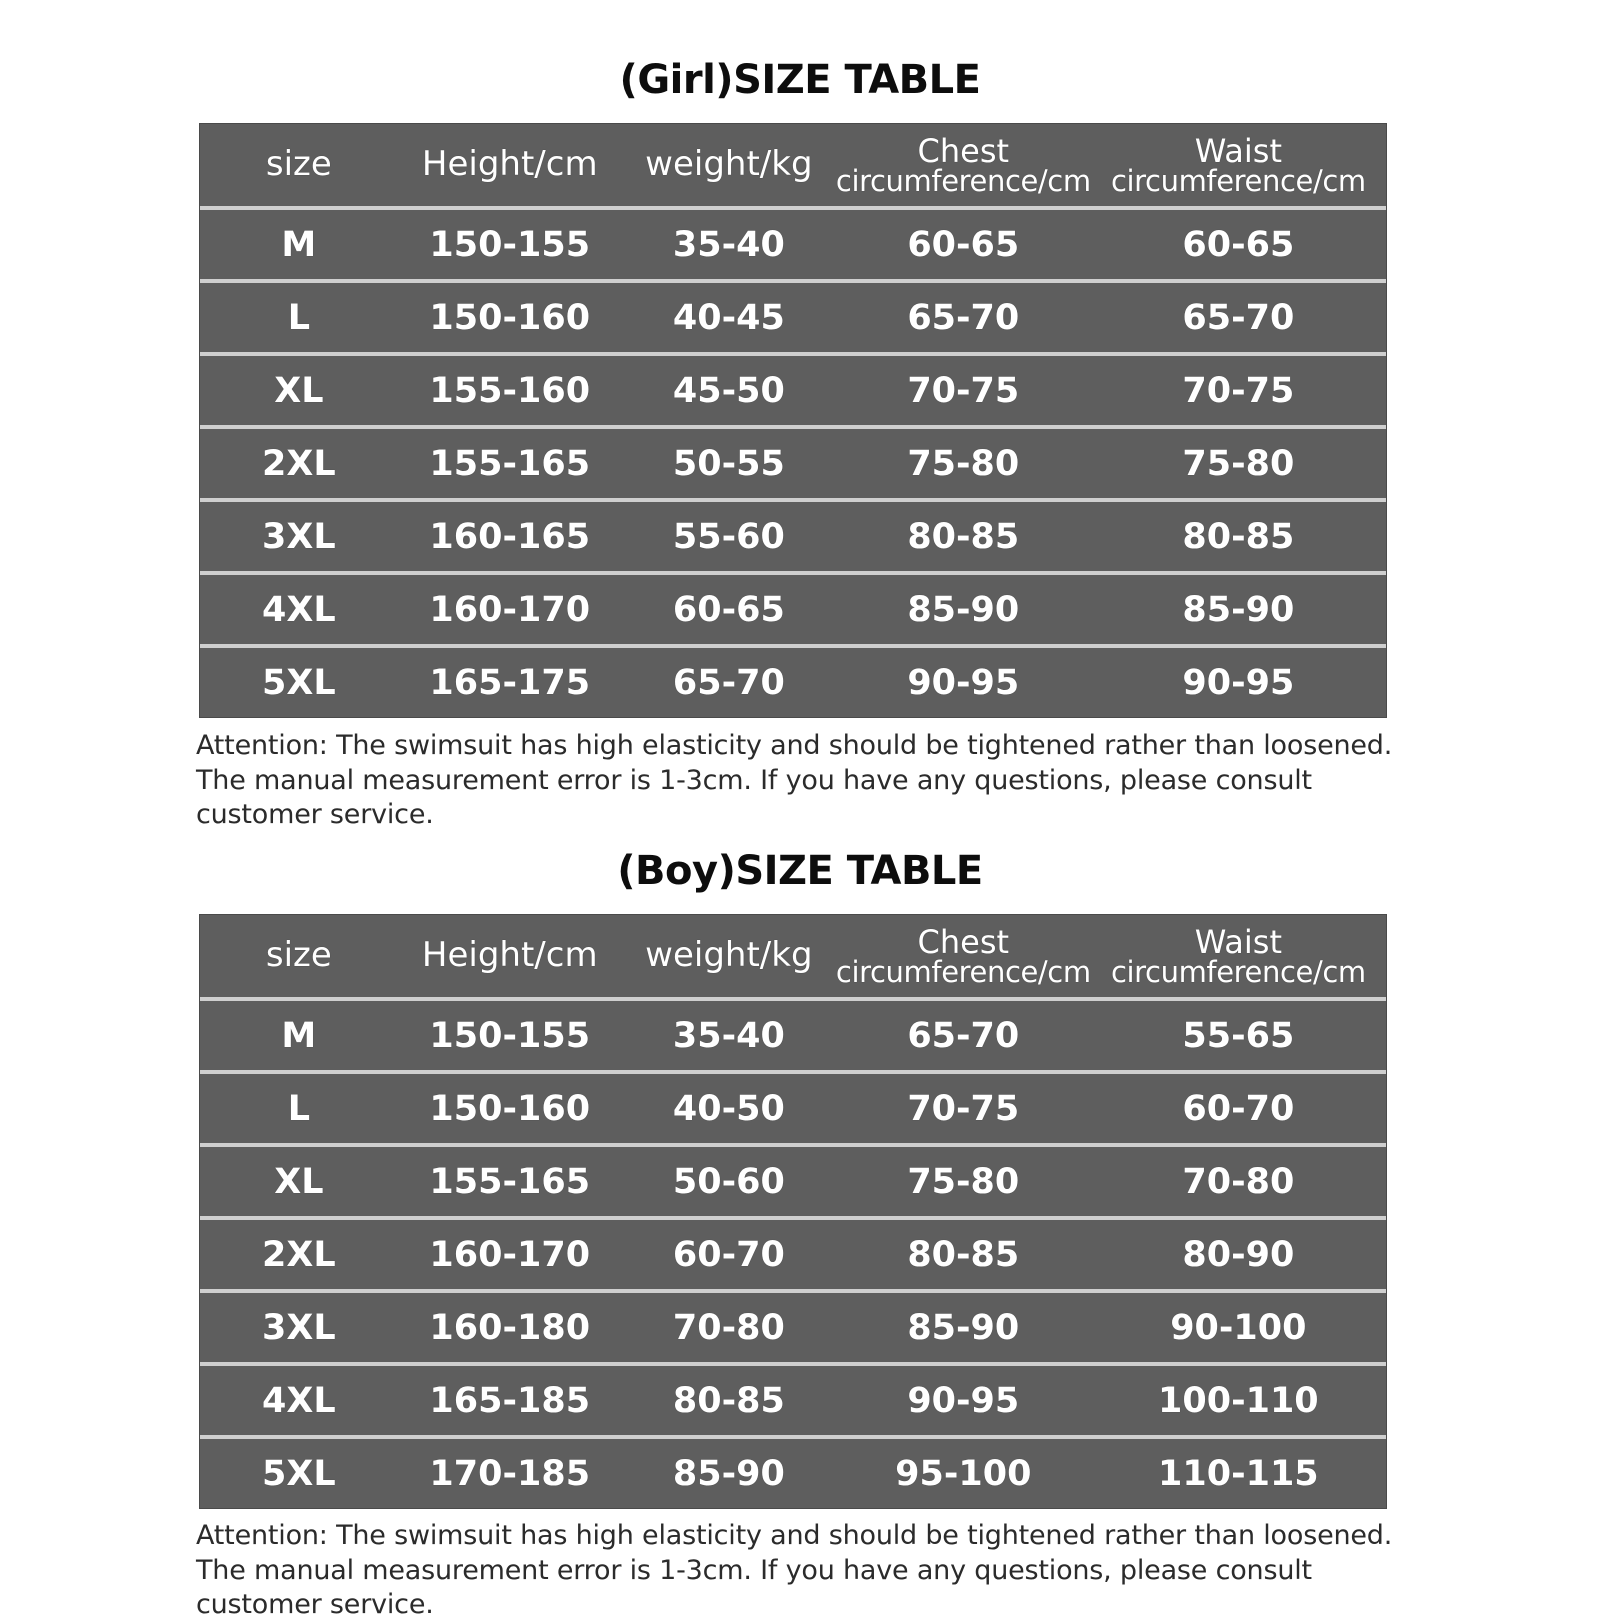 This screenshot has width=1600, height=1623. What do you see at coordinates (299, 462) in the screenshot?
I see `cell-size: 2XL` at bounding box center [299, 462].